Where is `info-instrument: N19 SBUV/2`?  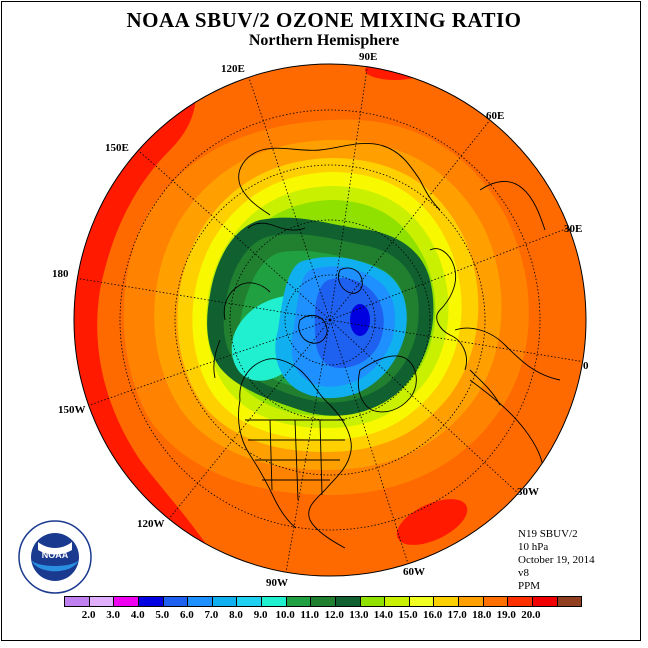 info-instrument: N19 SBUV/2 is located at coordinates (548, 534).